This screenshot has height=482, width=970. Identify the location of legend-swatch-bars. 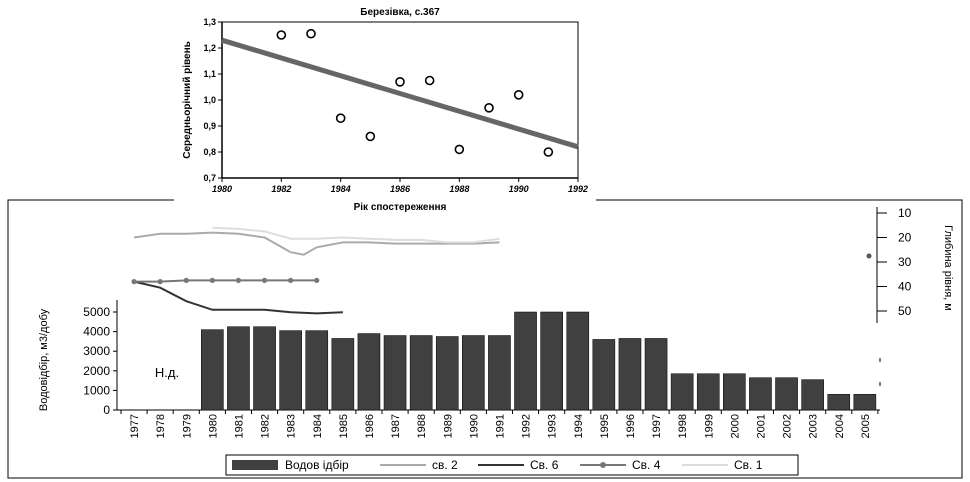
(255, 465).